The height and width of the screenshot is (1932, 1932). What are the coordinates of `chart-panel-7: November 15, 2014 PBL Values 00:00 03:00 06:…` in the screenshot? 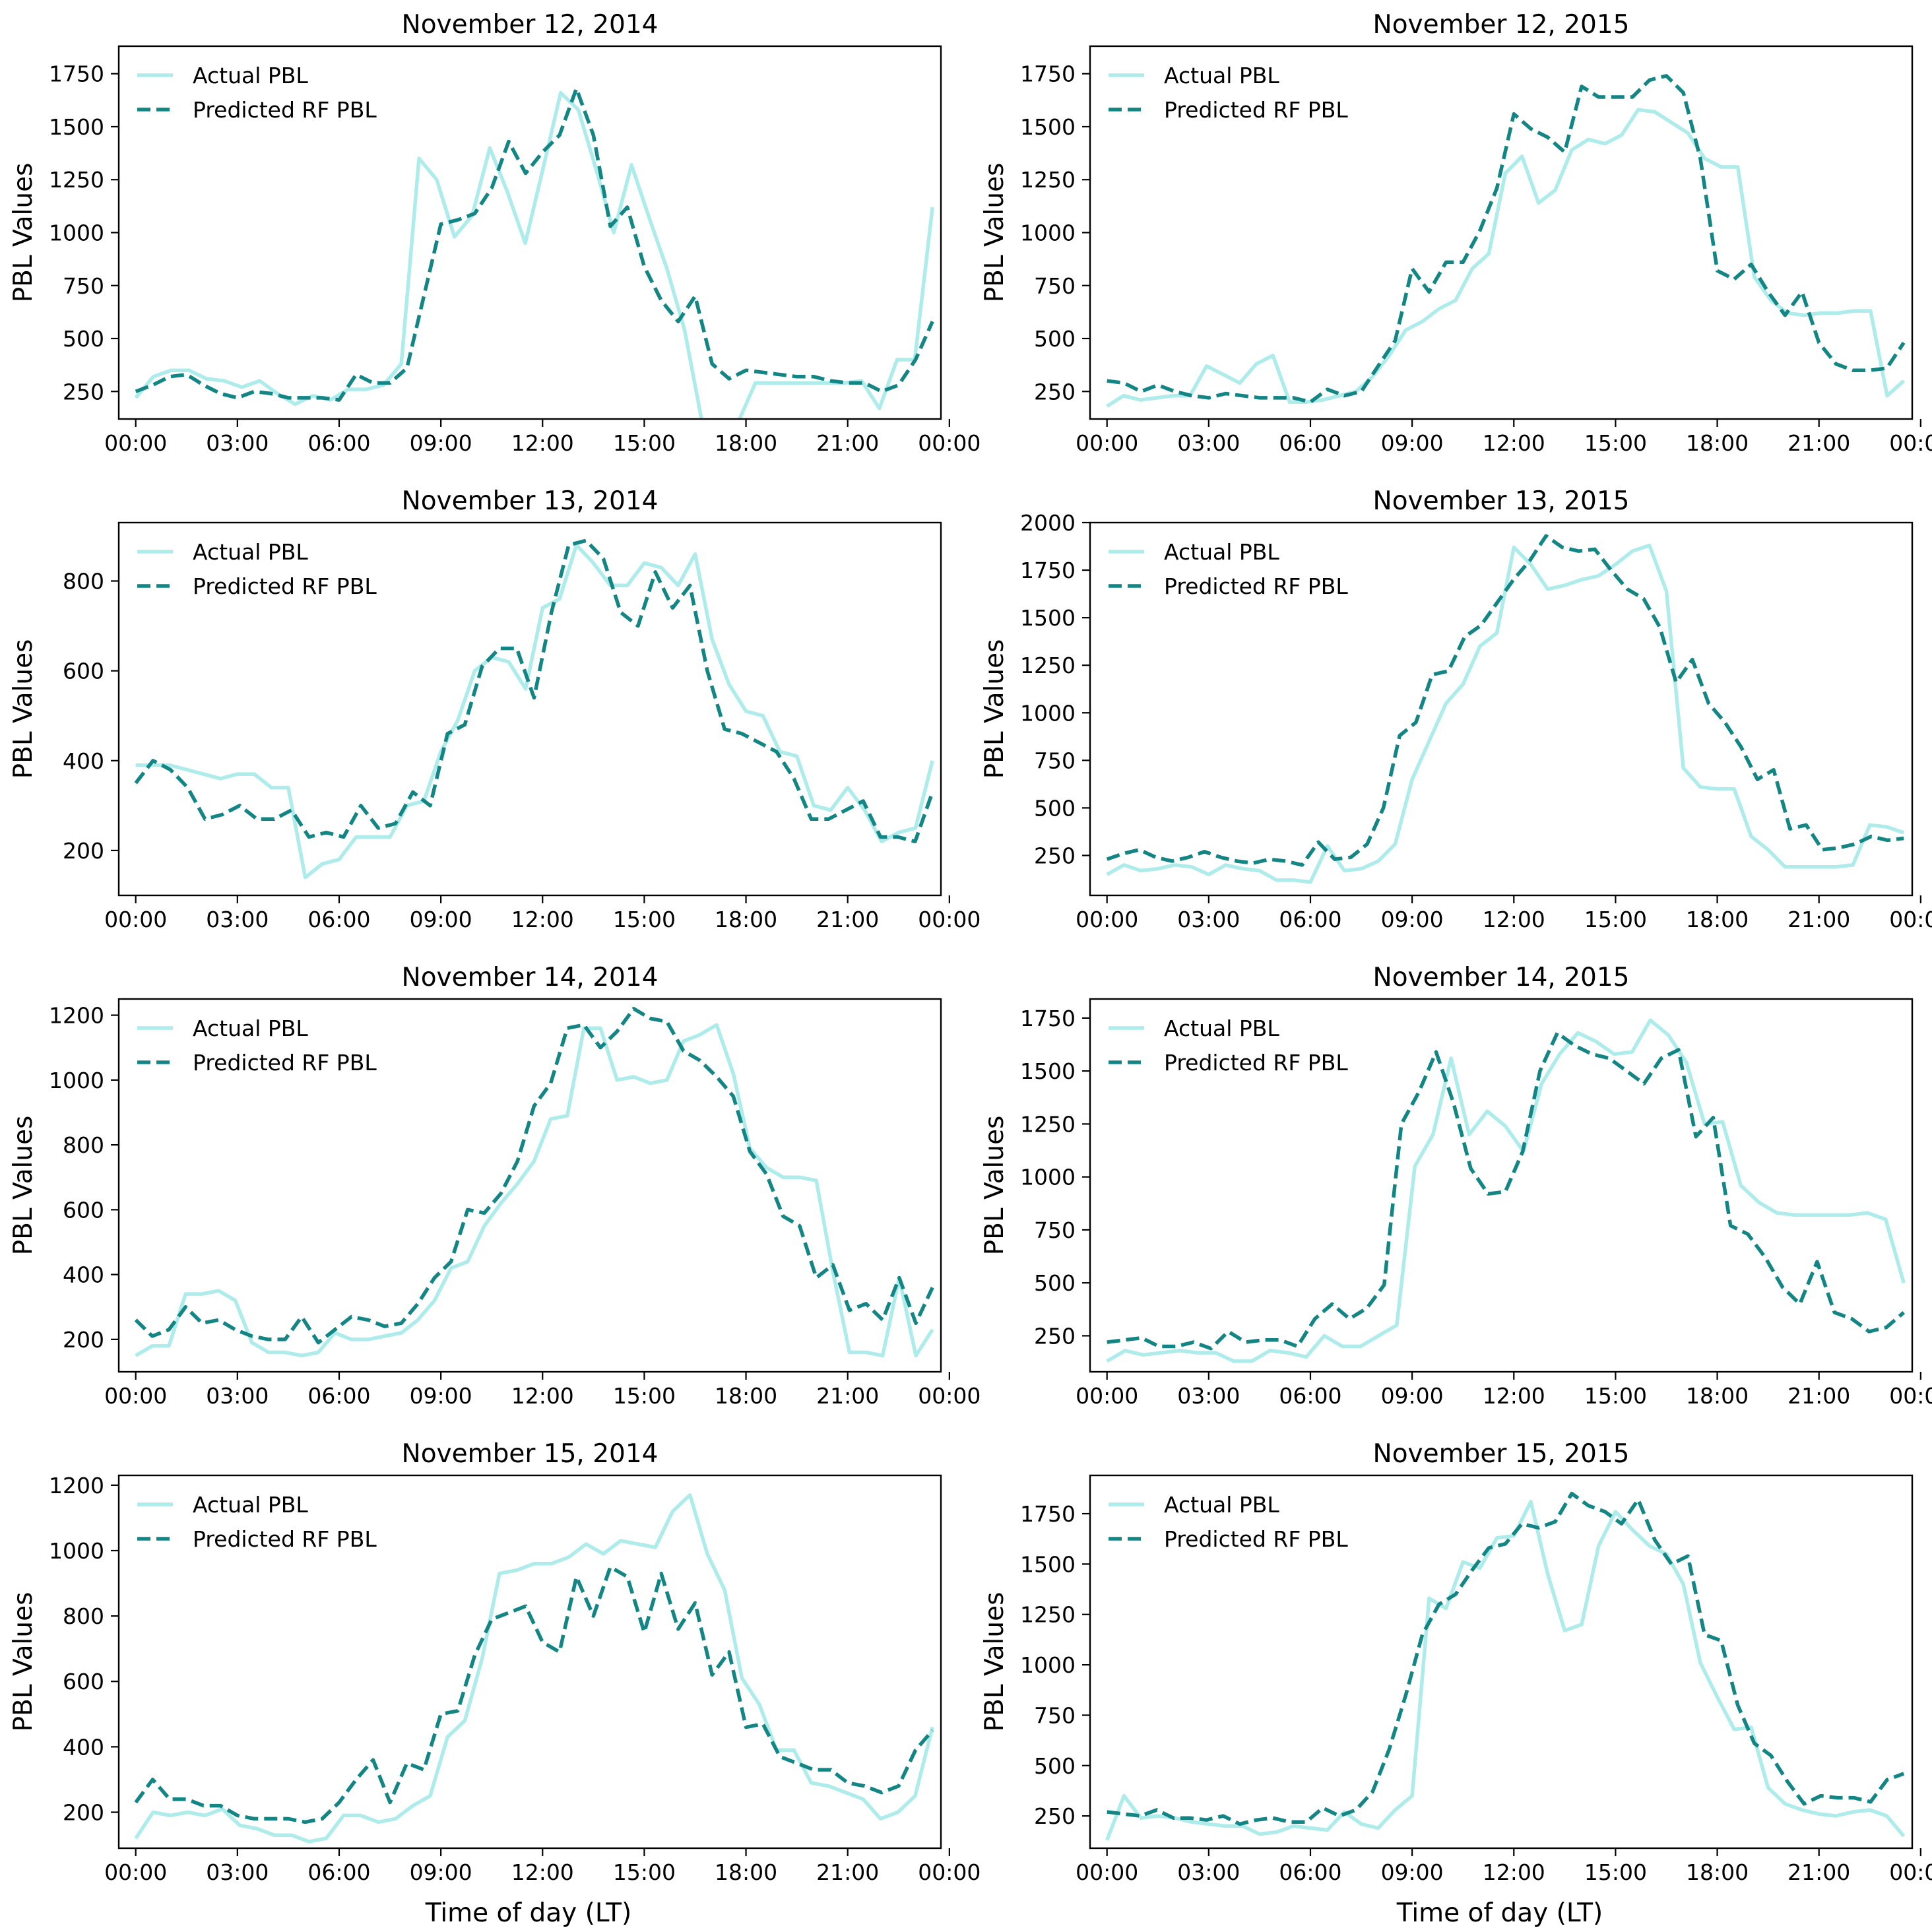 It's located at (495, 1662).